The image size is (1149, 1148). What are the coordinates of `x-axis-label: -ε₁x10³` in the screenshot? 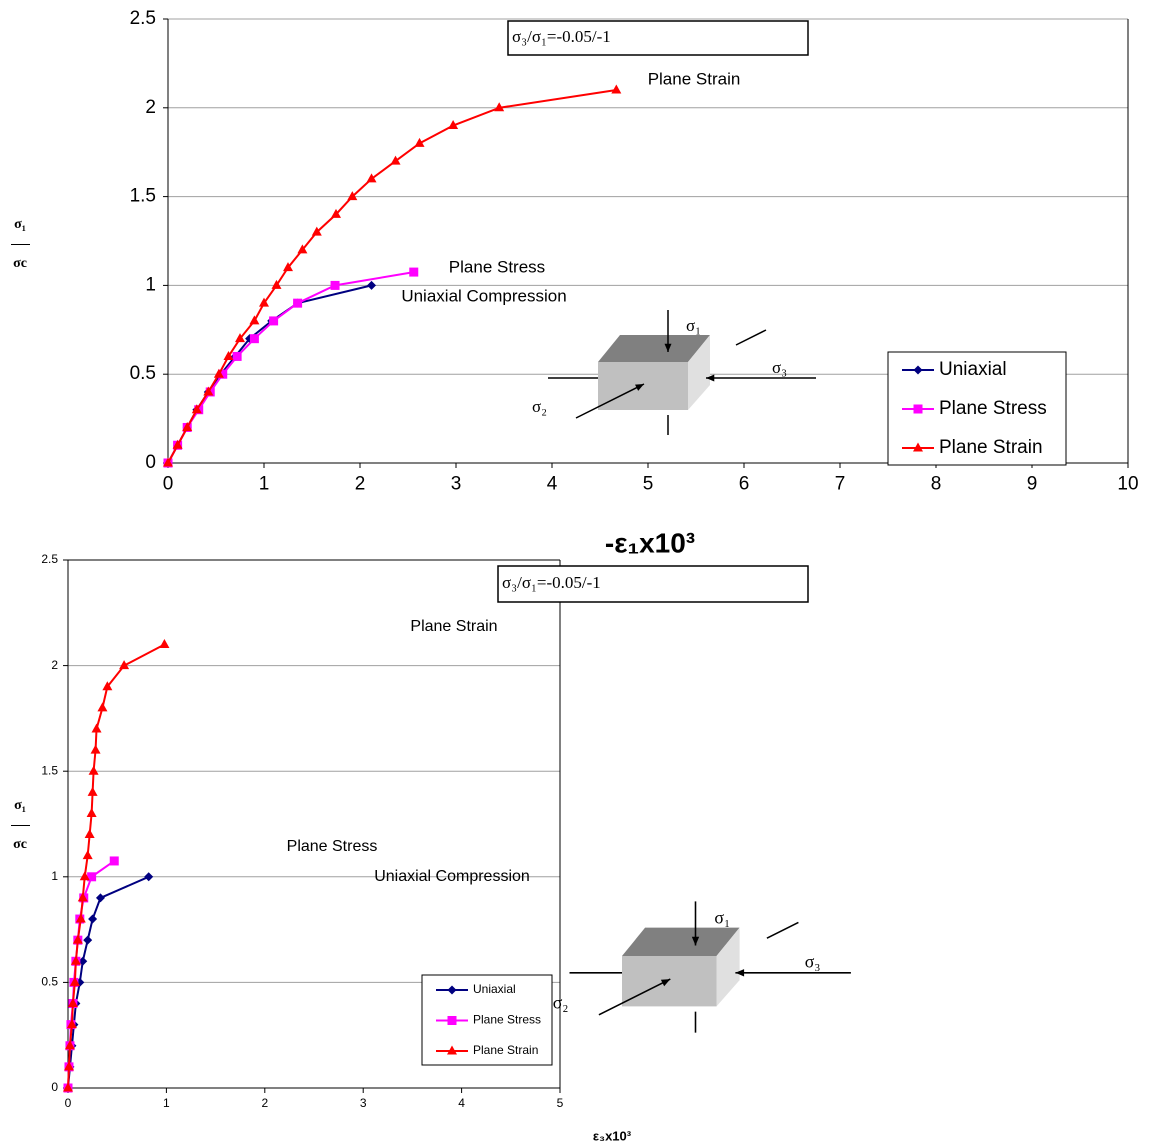 It's located at (650, 542).